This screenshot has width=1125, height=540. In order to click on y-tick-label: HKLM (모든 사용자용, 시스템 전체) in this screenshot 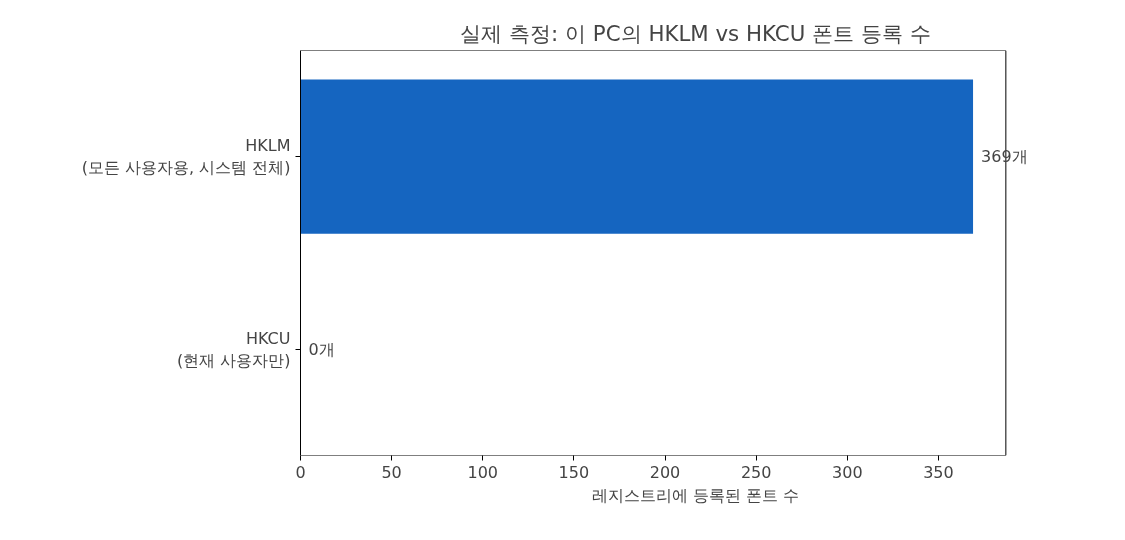, I will do `click(186, 156)`.